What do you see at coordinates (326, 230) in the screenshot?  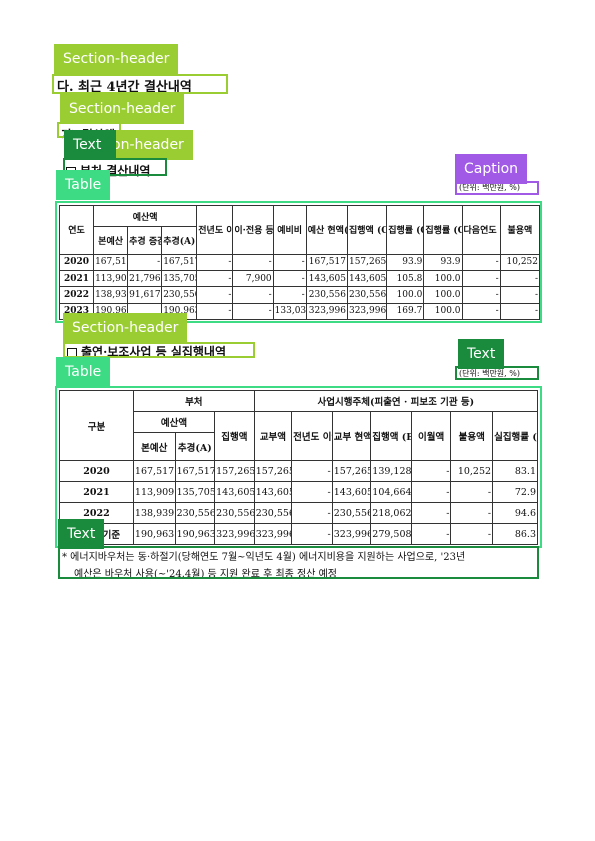 I see `col-current: 예산 현액(B)` at bounding box center [326, 230].